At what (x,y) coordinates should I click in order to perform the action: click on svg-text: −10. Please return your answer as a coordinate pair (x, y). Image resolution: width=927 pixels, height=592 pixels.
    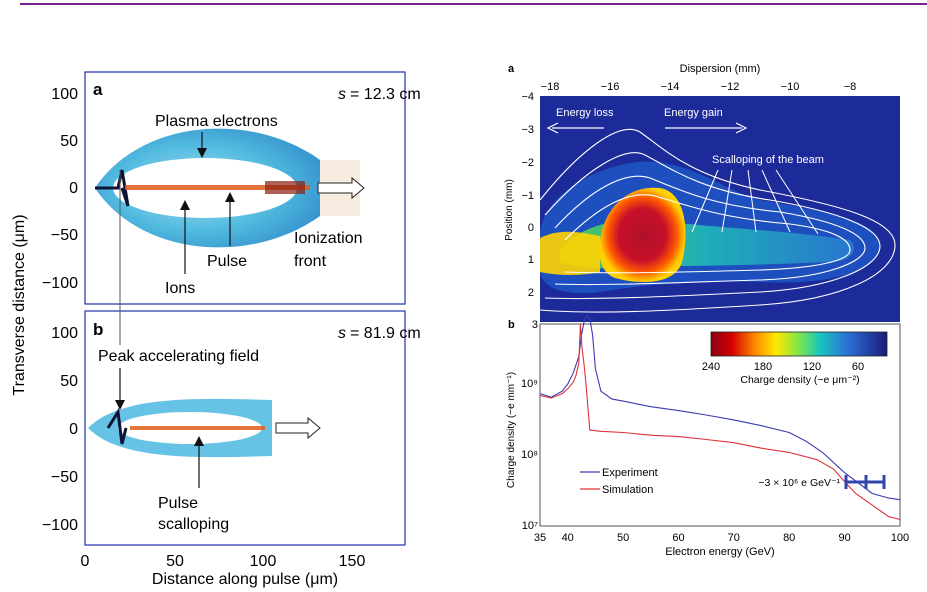
    Looking at the image, I should click on (790, 87).